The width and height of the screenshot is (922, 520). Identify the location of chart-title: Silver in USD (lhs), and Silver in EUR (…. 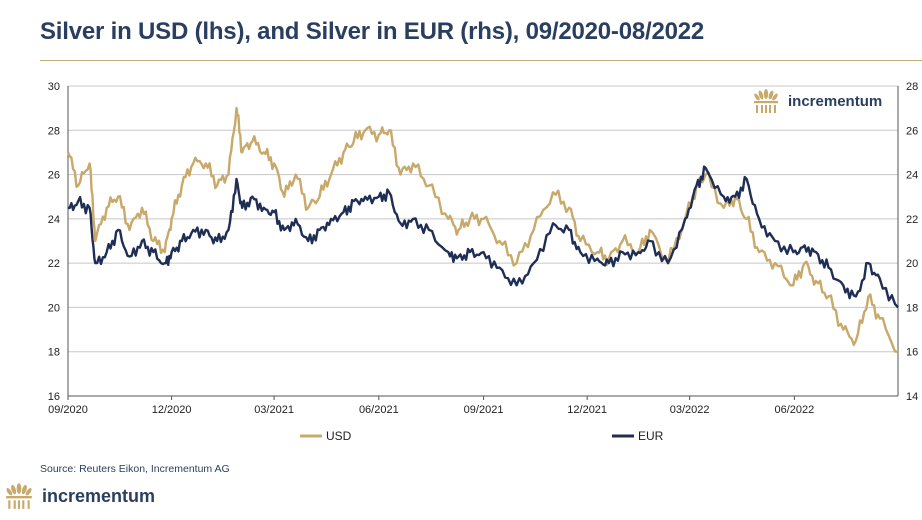
(372, 31).